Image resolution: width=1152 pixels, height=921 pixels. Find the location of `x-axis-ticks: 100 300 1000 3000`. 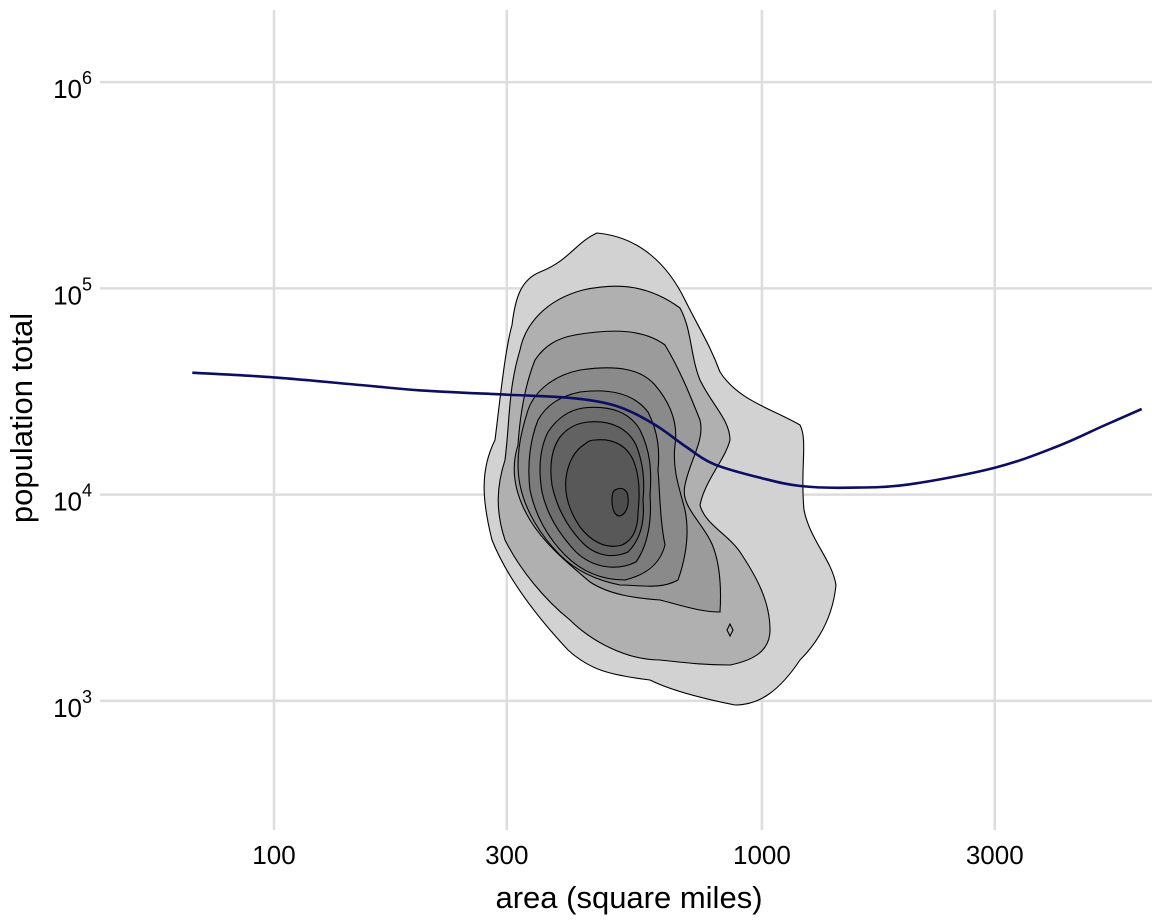

x-axis-ticks: 100 300 1000 3000 is located at coordinates (637, 855).